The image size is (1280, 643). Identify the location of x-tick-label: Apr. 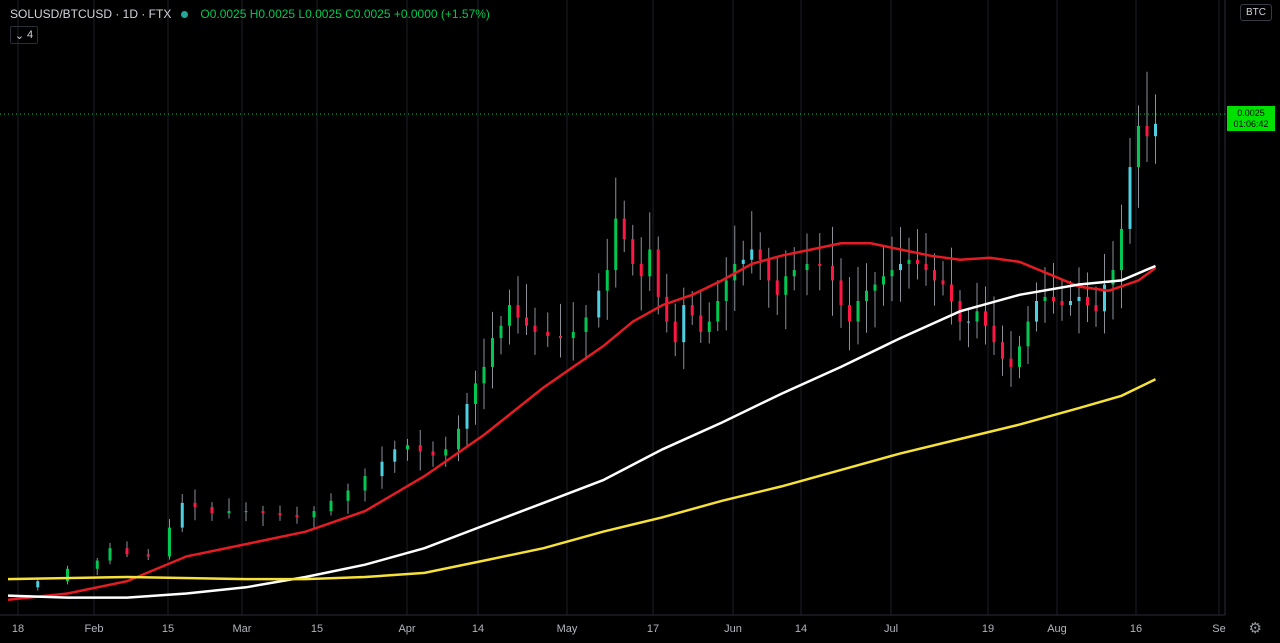
(406, 629).